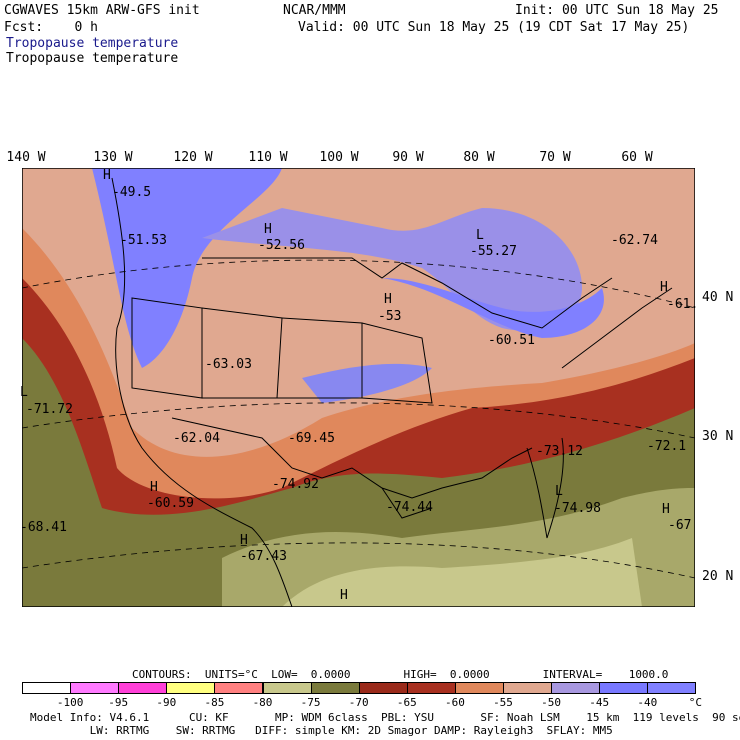 The height and width of the screenshot is (740, 740). Describe the element at coordinates (392, 269) in the screenshot. I see `field-band-blue-north` at that location.